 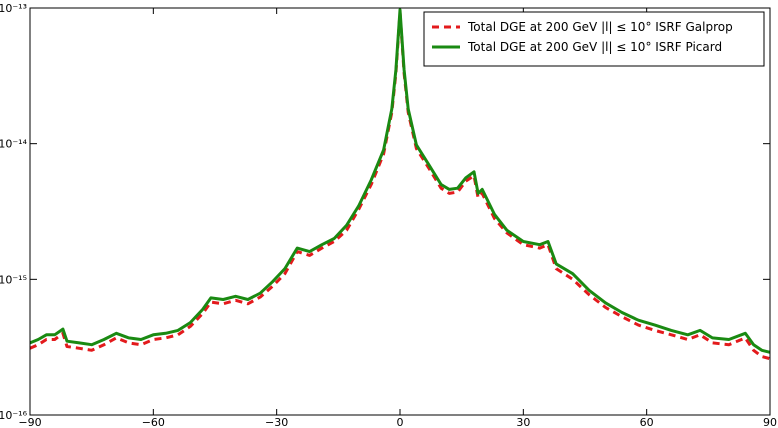 What do you see at coordinates (400, 422) in the screenshot?
I see `x-tick-label: 0` at bounding box center [400, 422].